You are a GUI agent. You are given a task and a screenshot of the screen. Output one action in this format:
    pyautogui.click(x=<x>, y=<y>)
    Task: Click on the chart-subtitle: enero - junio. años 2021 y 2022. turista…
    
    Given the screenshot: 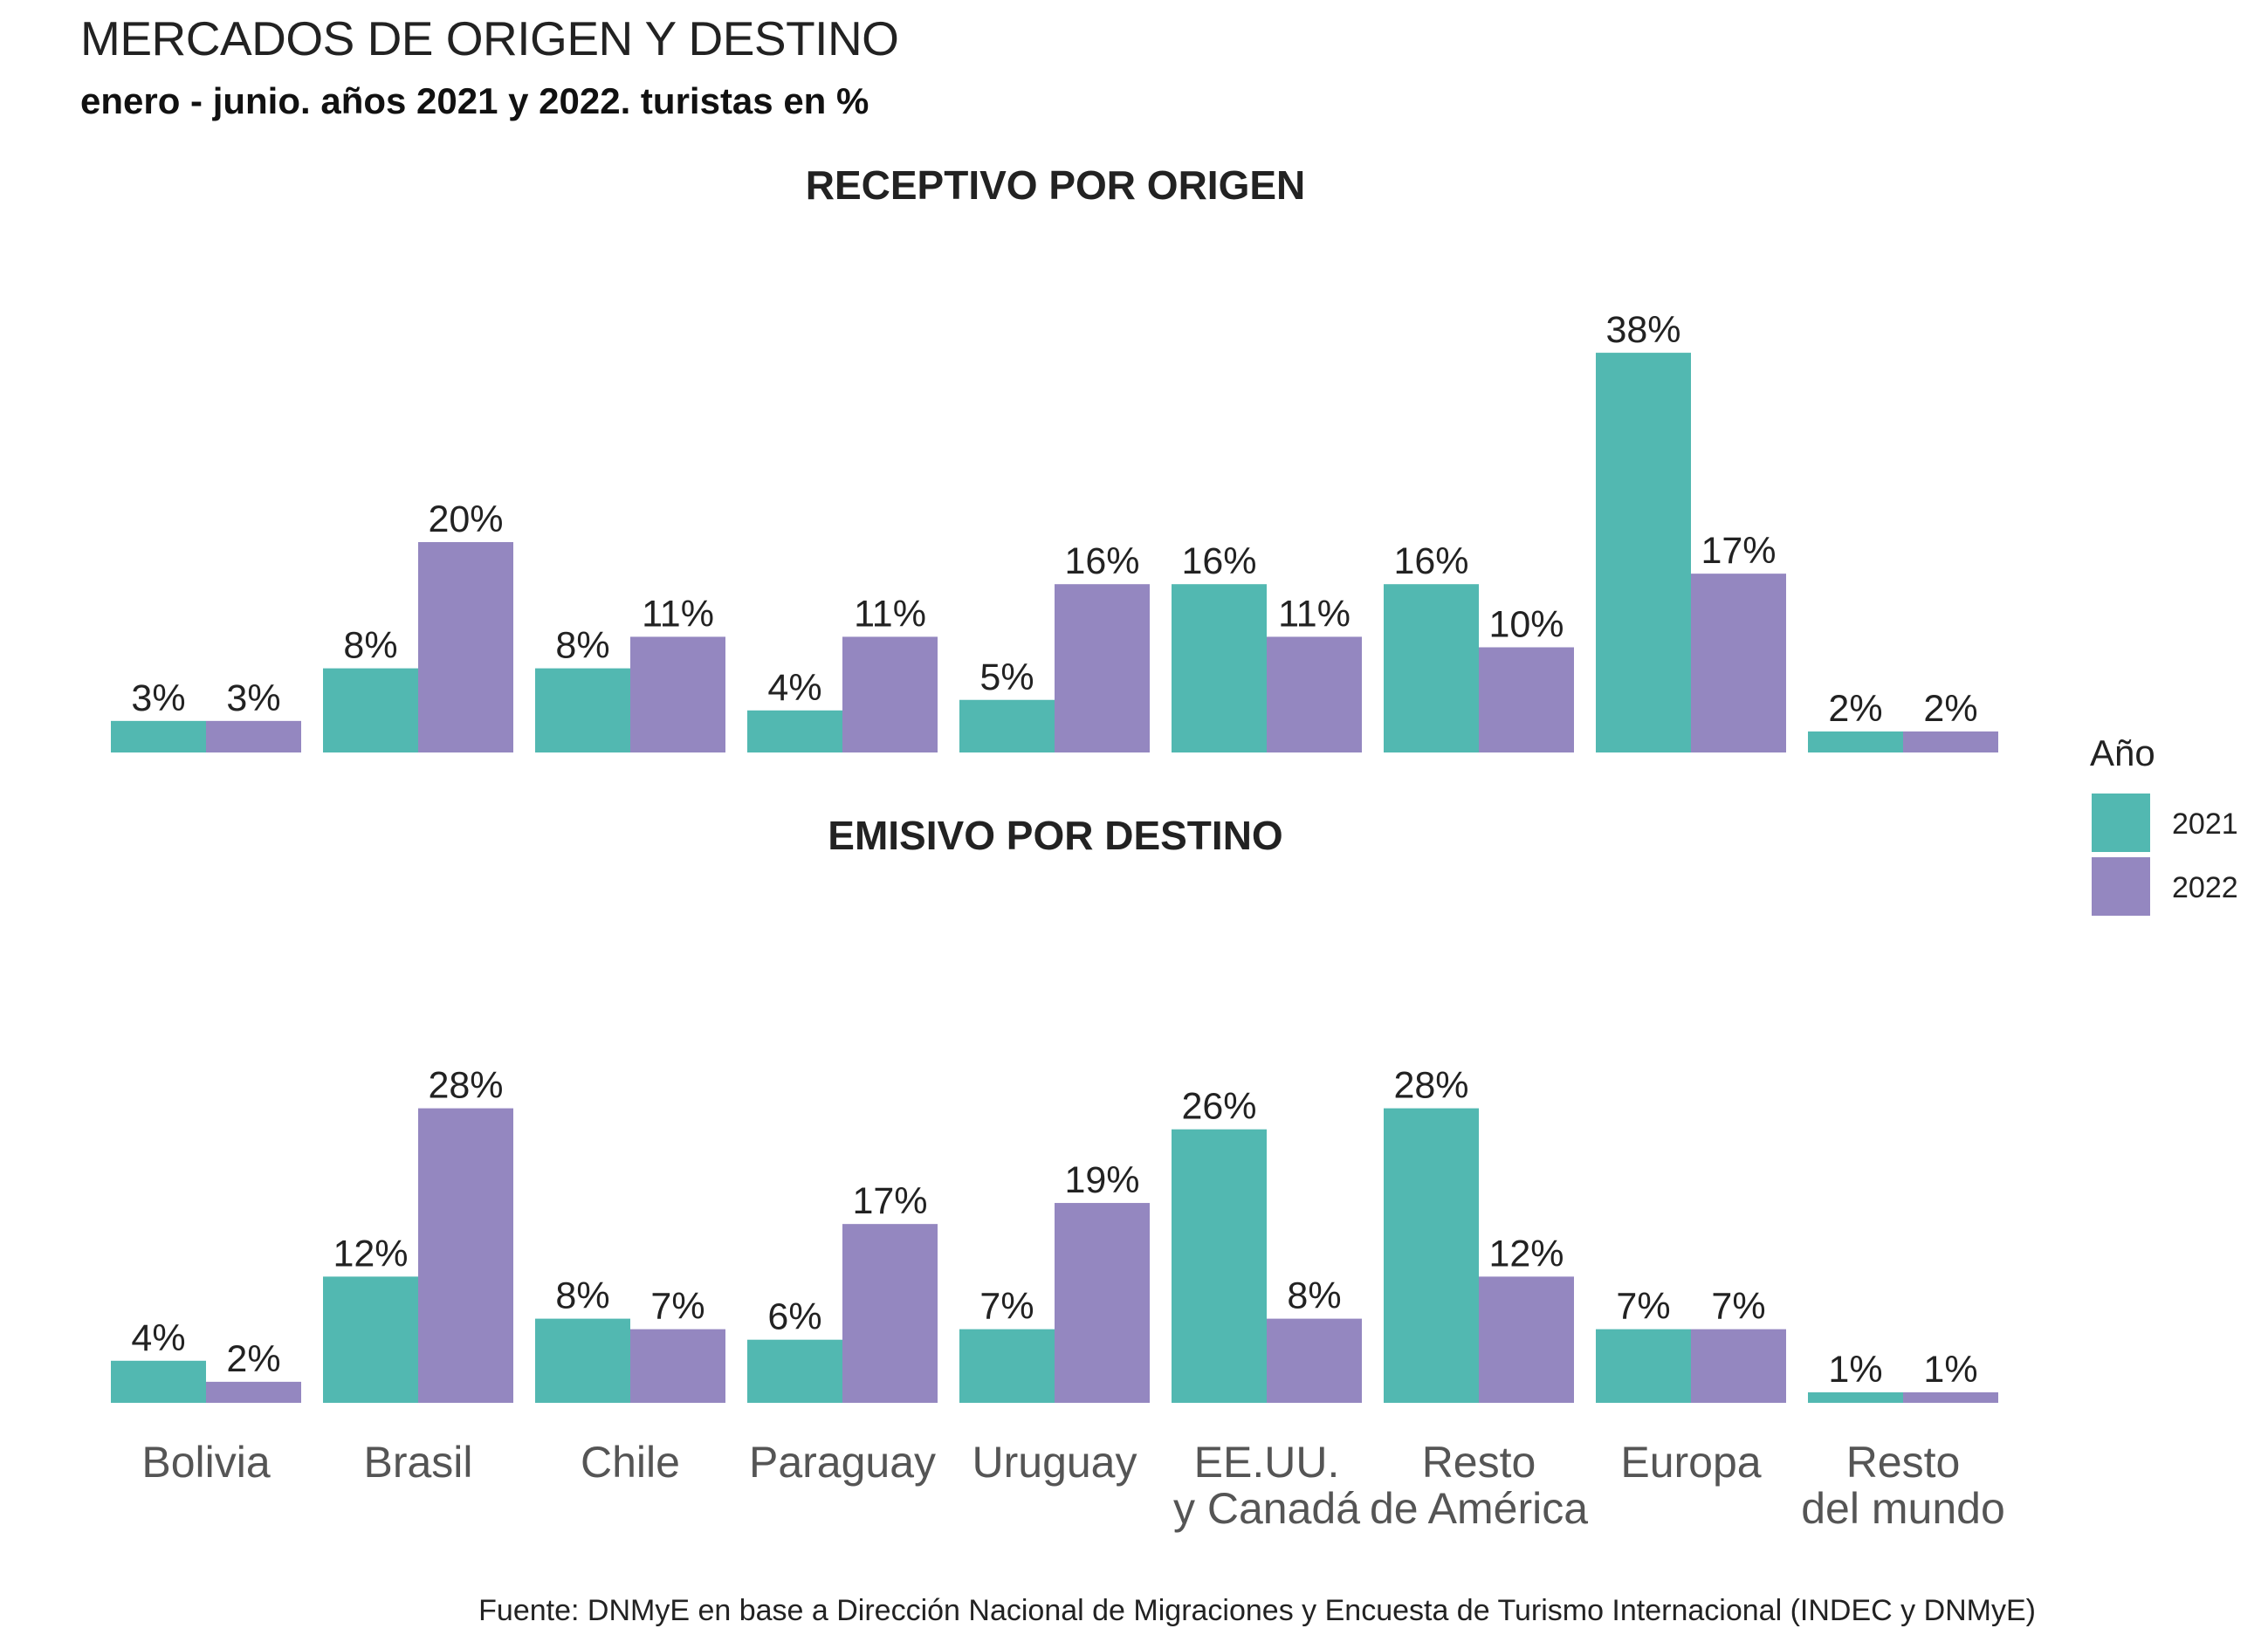 What is the action you would take?
    pyautogui.click(x=475, y=100)
    